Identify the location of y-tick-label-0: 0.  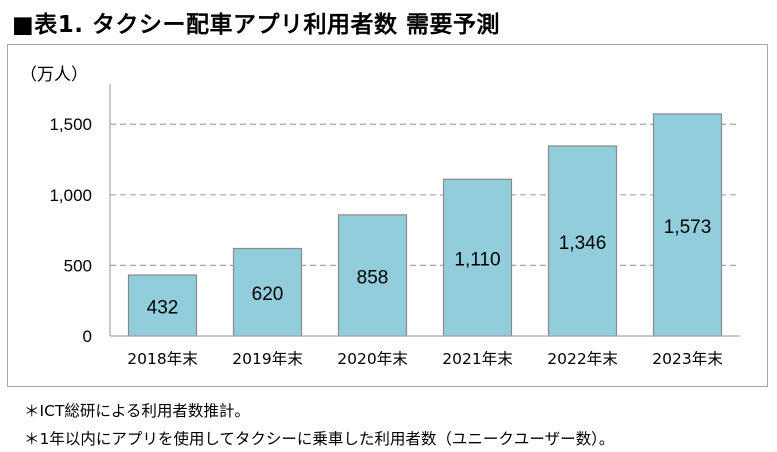
(87, 336).